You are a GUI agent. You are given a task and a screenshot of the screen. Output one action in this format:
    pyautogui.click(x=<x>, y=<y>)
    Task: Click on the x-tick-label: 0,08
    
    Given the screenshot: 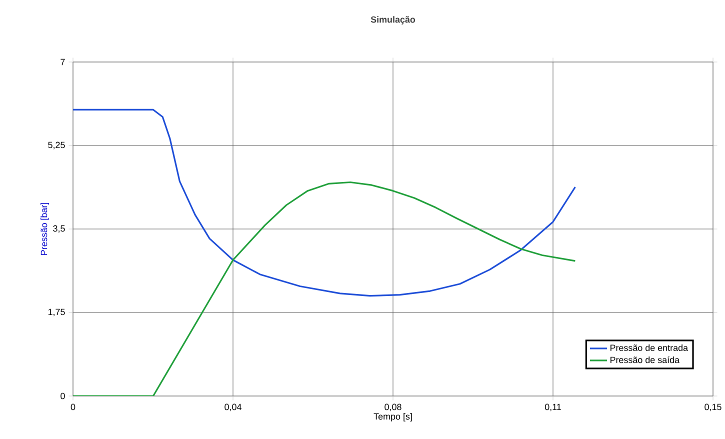 What is the action you would take?
    pyautogui.click(x=393, y=408)
    